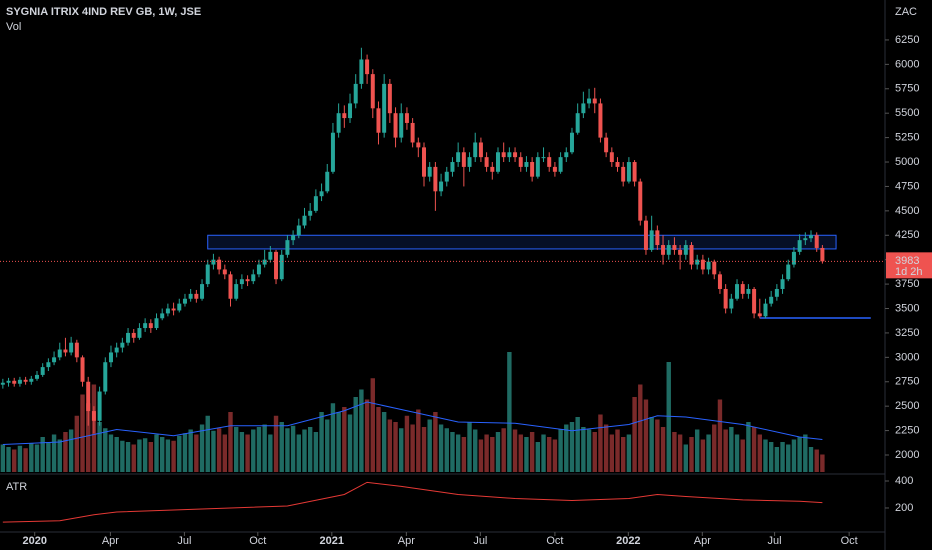  What do you see at coordinates (907, 382) in the screenshot?
I see `y-tick-label: 2750` at bounding box center [907, 382].